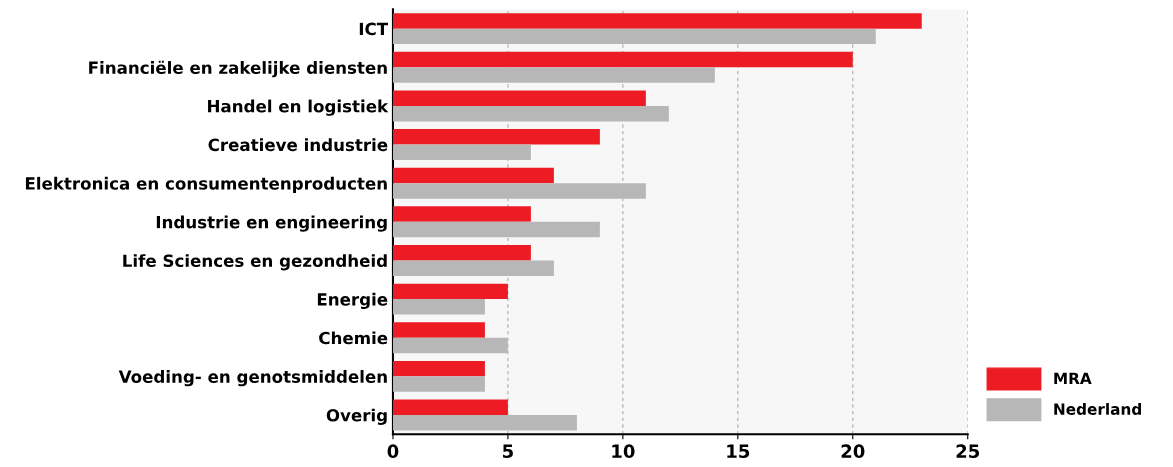 Image resolution: width=1173 pixels, height=467 pixels. What do you see at coordinates (255, 262) in the screenshot?
I see `y-tick-label: Life Sciences en gezondheid` at bounding box center [255, 262].